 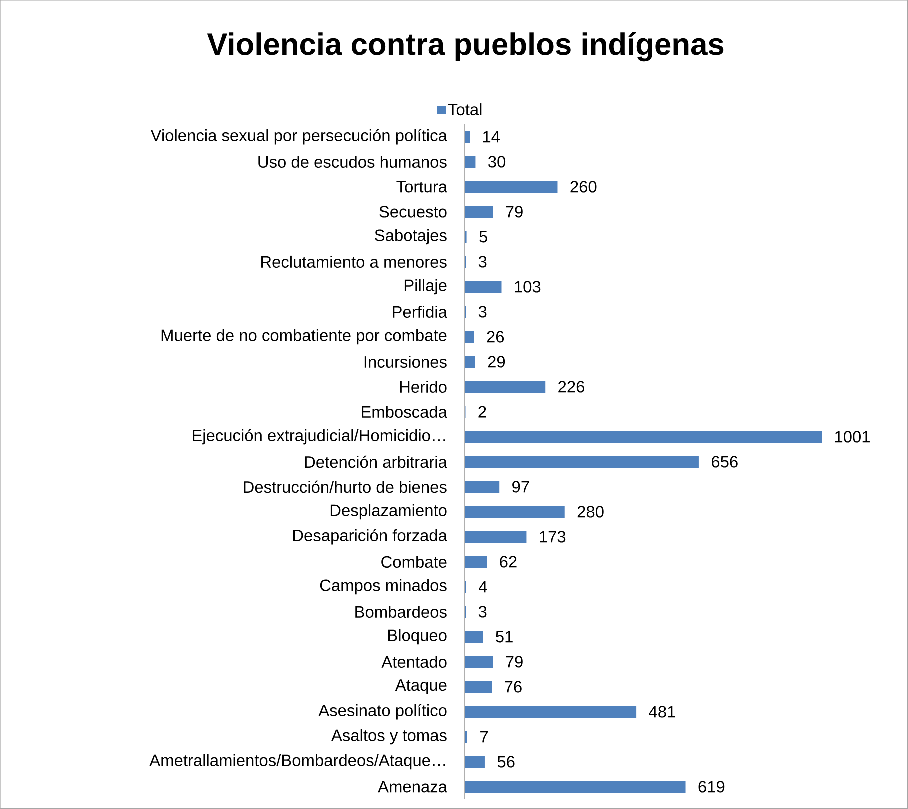 I want to click on y-tick-label: Incursiones, so click(x=405, y=362).